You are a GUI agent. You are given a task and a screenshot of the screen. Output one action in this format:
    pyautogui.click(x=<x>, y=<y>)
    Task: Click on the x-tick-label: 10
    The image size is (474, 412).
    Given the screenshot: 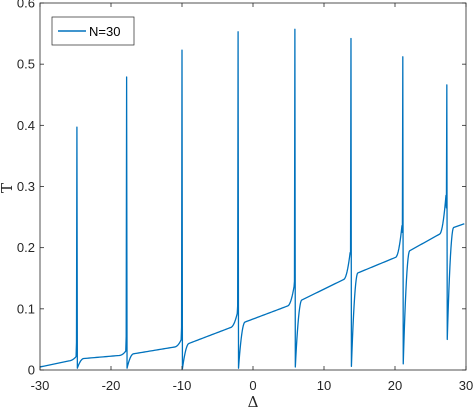 What is the action you would take?
    pyautogui.click(x=324, y=385)
    